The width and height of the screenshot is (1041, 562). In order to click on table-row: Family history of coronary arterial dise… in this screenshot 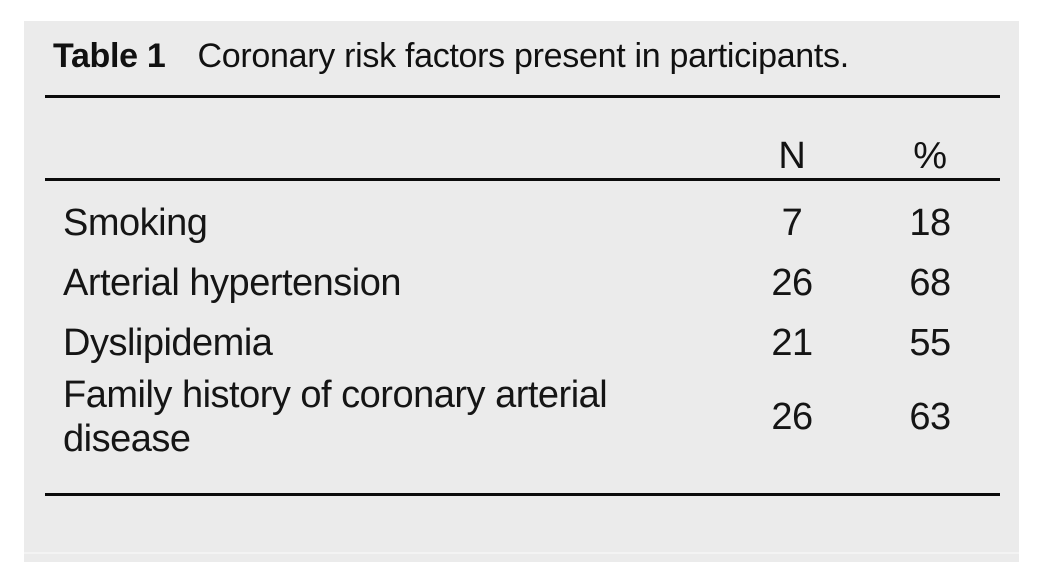, I will do `click(522, 417)`.